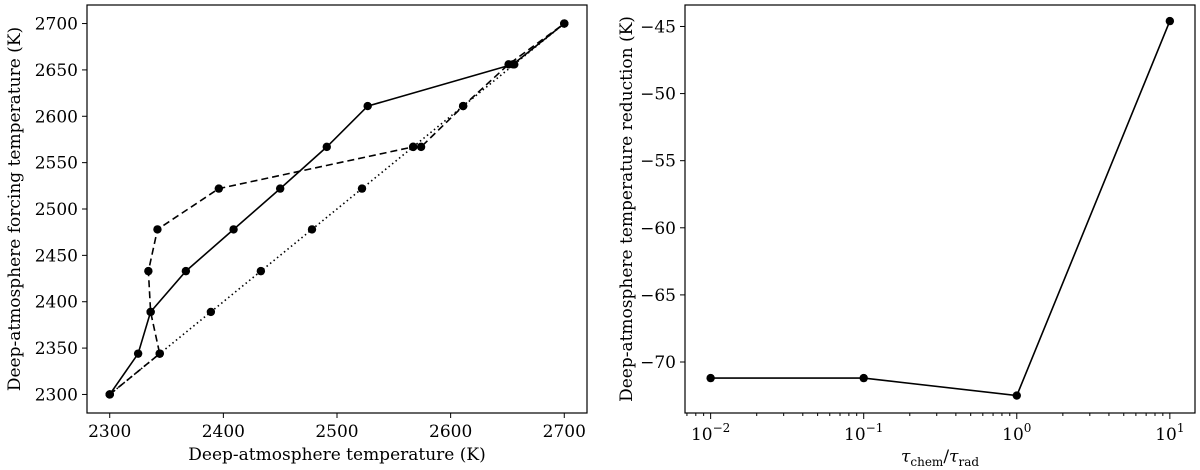  I want to click on right-y-tick-label: −70, so click(658, 363).